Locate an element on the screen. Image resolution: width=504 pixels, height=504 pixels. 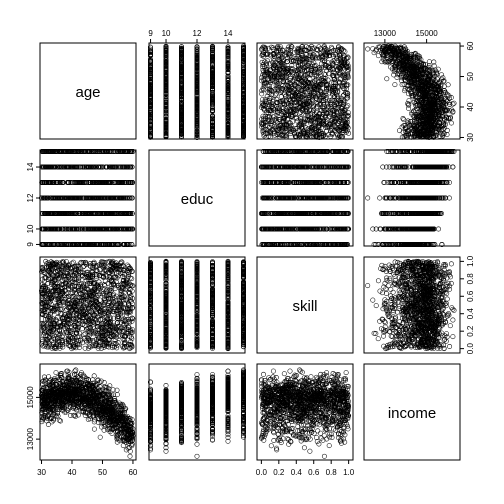
panel-age-educ is located at coordinates (197, 91).